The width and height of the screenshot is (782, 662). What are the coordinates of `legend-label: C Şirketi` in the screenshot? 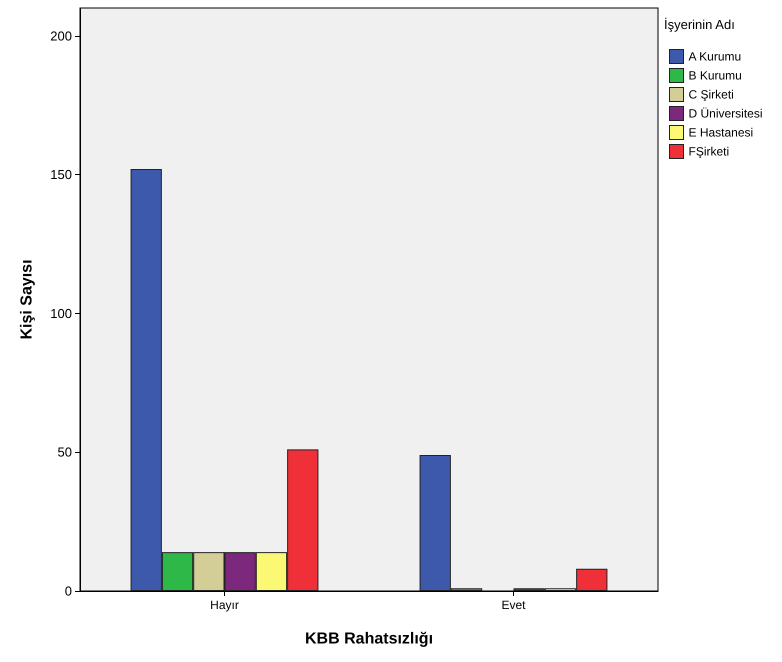 It's located at (711, 95).